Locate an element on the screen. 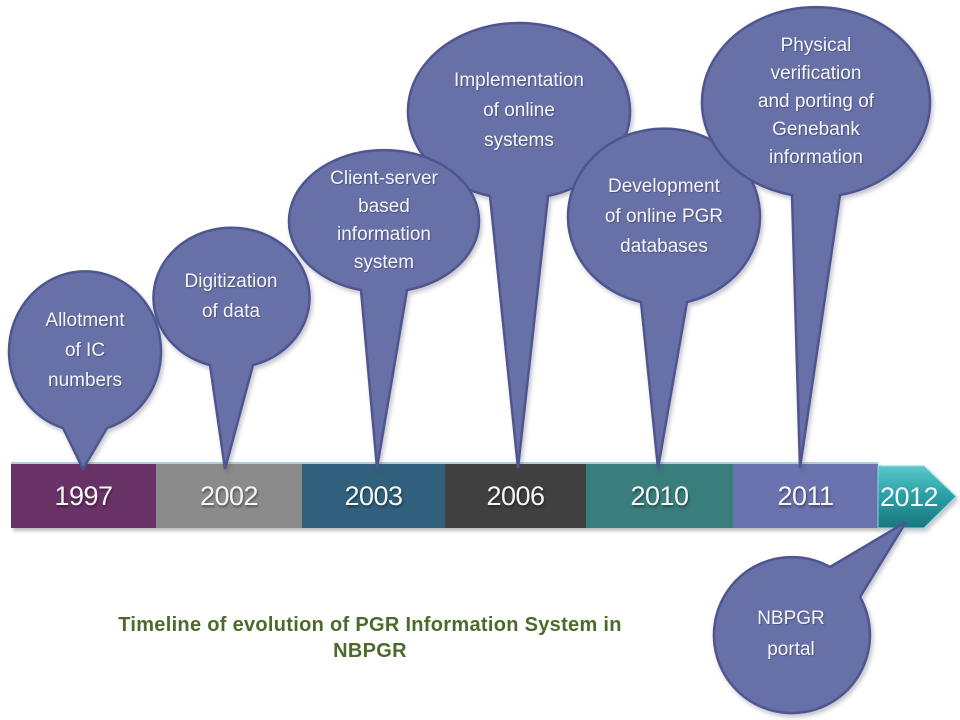  balloon-nbpgr-portal-shape is located at coordinates (810, 617).